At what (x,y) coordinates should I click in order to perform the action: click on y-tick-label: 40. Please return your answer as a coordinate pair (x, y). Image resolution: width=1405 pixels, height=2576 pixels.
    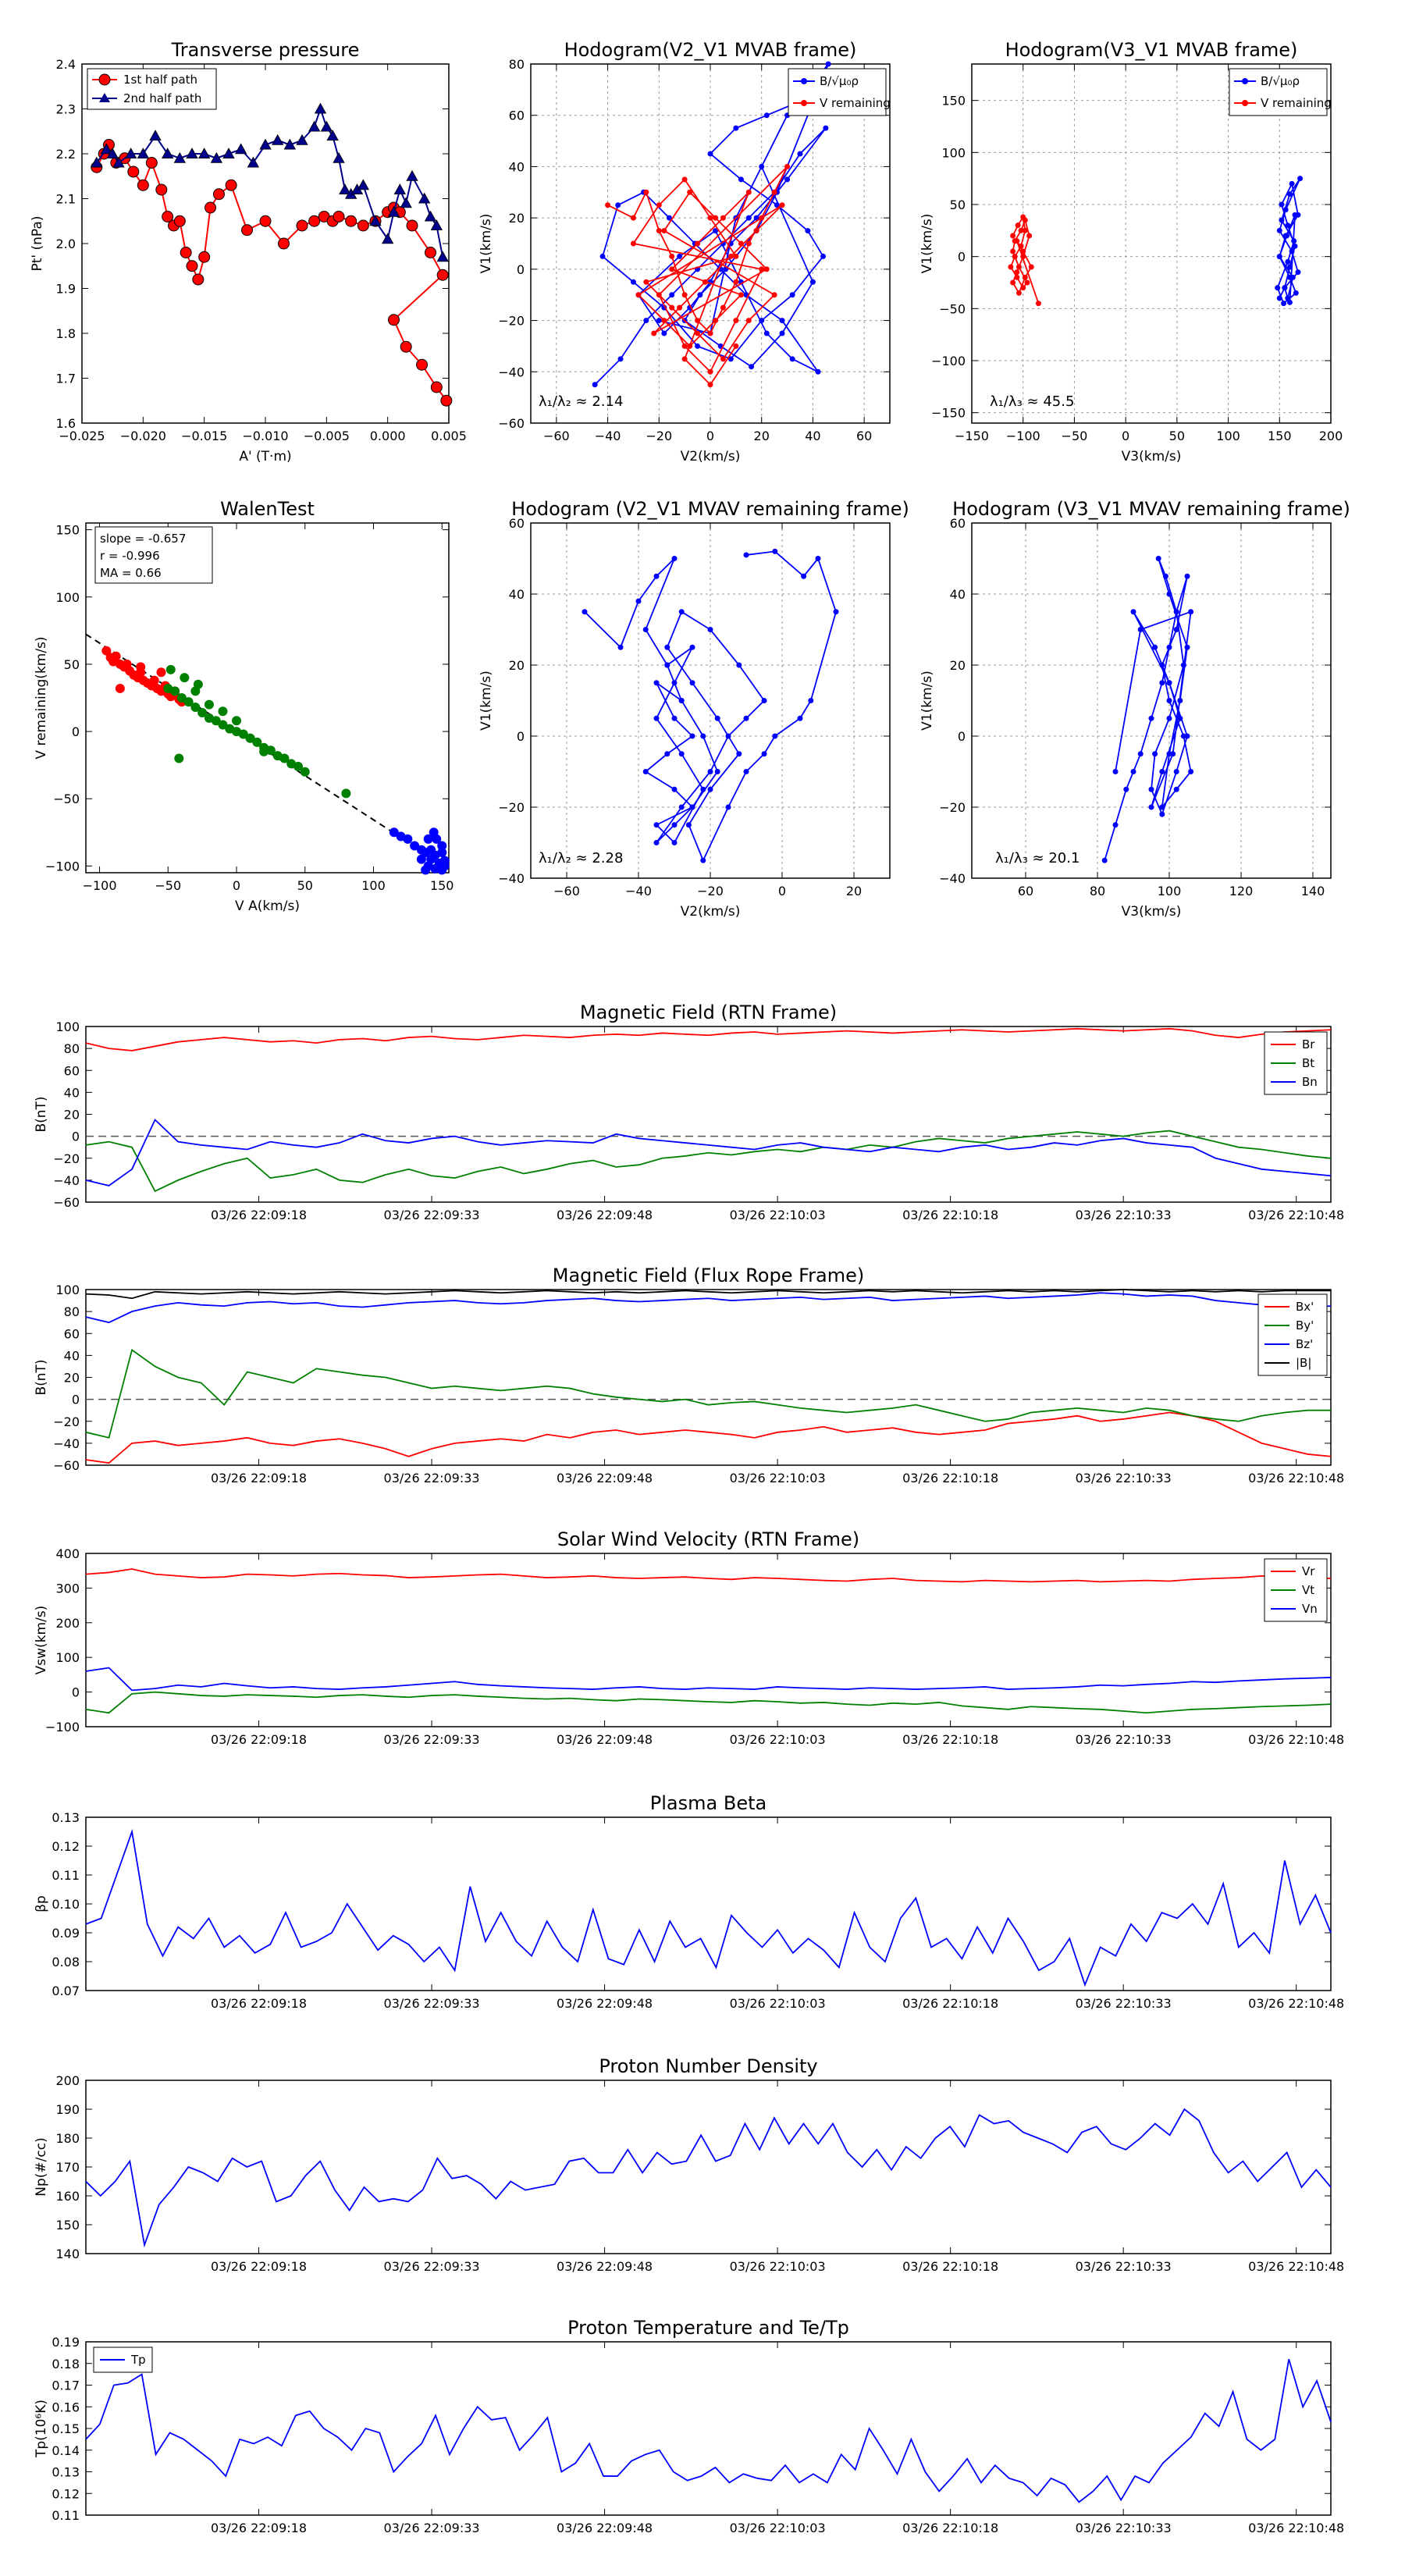
    Looking at the image, I should click on (517, 594).